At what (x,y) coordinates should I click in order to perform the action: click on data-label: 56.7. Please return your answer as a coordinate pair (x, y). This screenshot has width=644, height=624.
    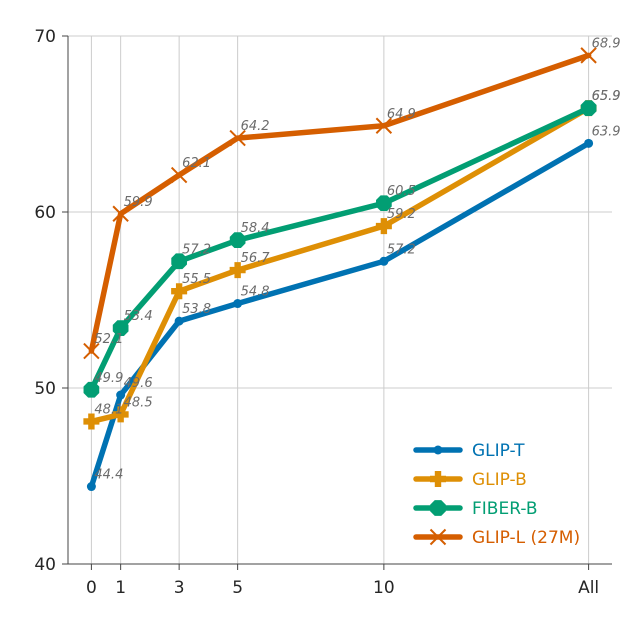
    Looking at the image, I should click on (256, 258).